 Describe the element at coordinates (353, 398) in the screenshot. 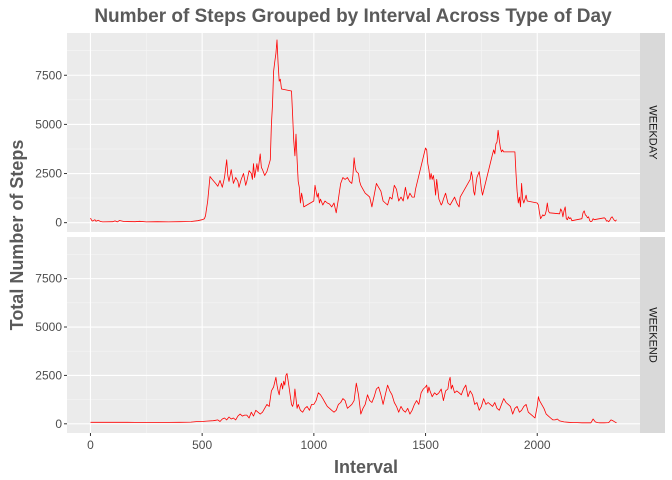

I see `series-line-weekend` at that location.